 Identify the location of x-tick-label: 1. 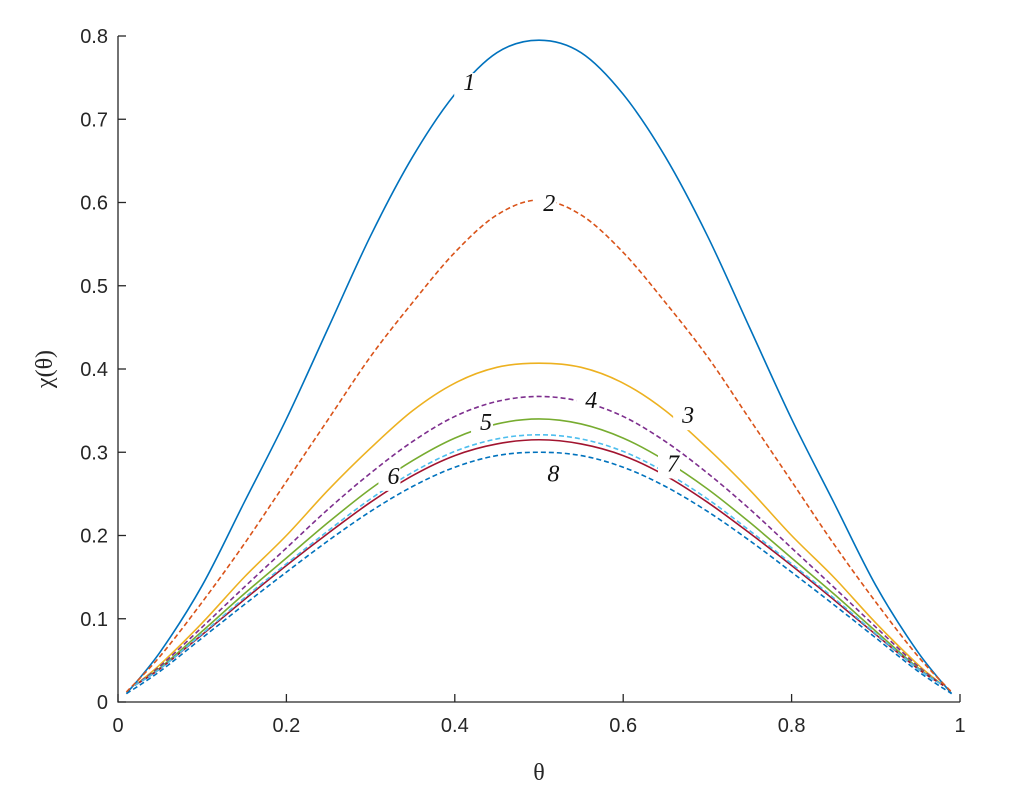
(959, 726).